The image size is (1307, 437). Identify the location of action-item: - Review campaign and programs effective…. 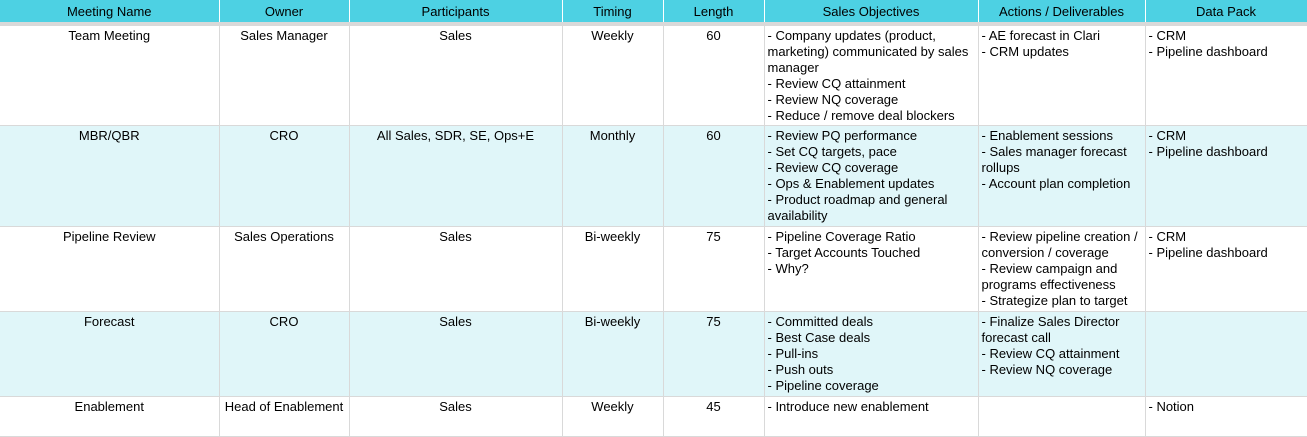
(1049, 276).